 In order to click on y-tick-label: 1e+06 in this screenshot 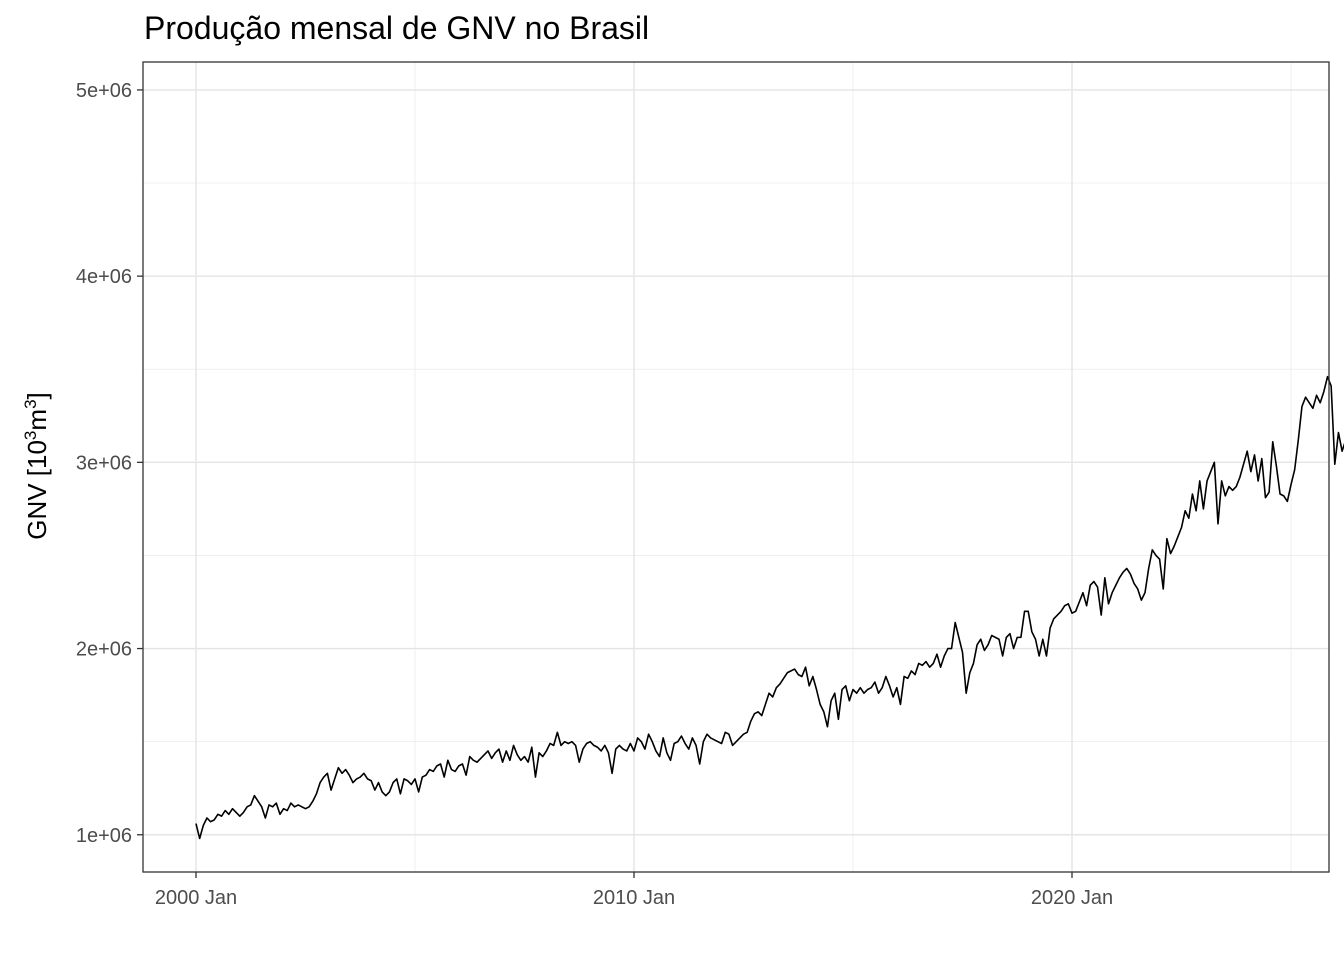, I will do `click(104, 836)`.